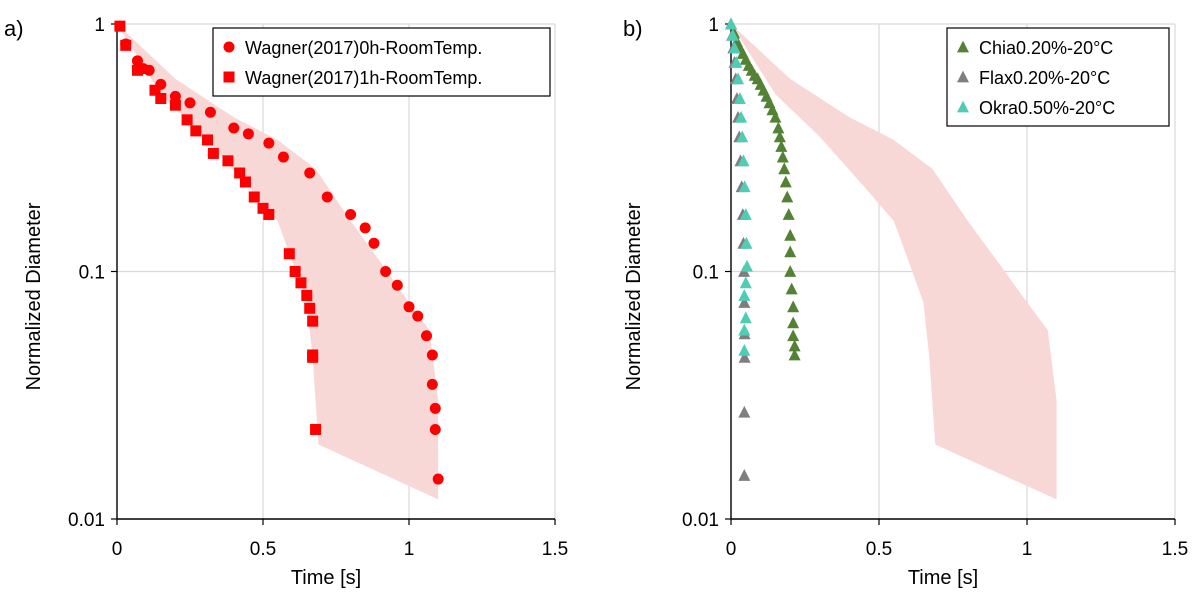  What do you see at coordinates (633, 28) in the screenshot?
I see `panel-label: b)` at bounding box center [633, 28].